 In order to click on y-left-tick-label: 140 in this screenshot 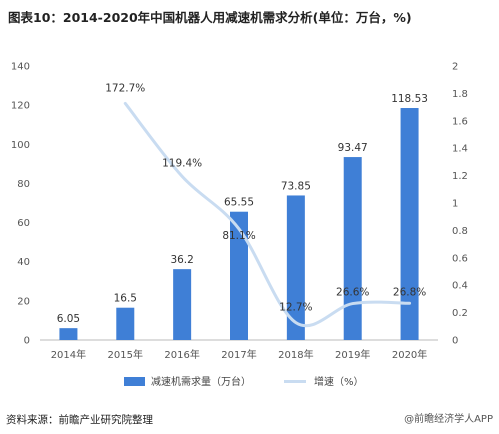, I will do `click(20, 67)`.